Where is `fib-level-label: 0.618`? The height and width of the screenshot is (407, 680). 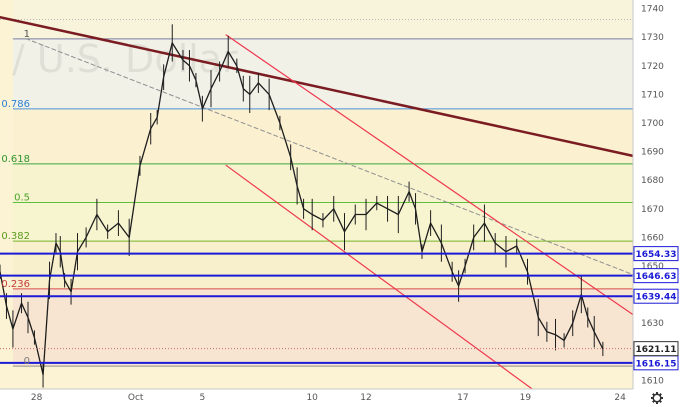
fib-level-label: 0.618 is located at coordinates (15, 159).